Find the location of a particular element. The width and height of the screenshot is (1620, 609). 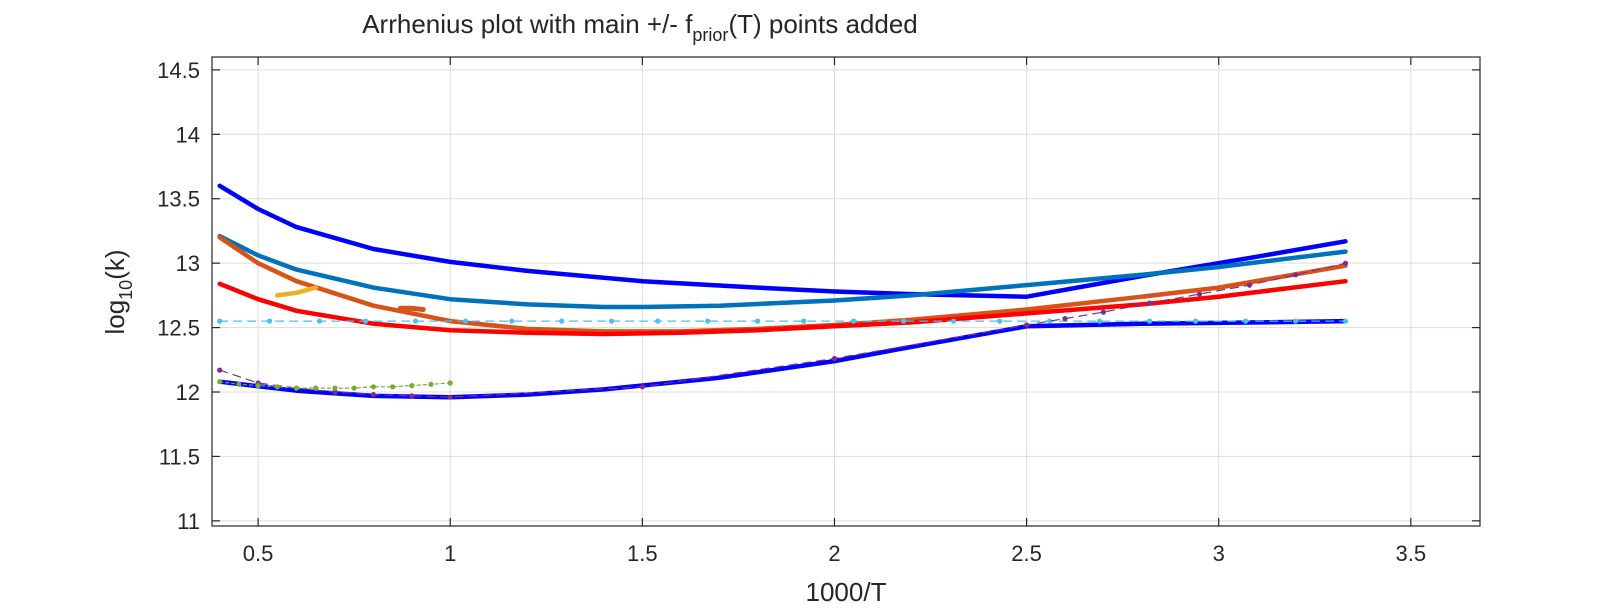

x-axis-label: 1000/T is located at coordinates (846, 592).